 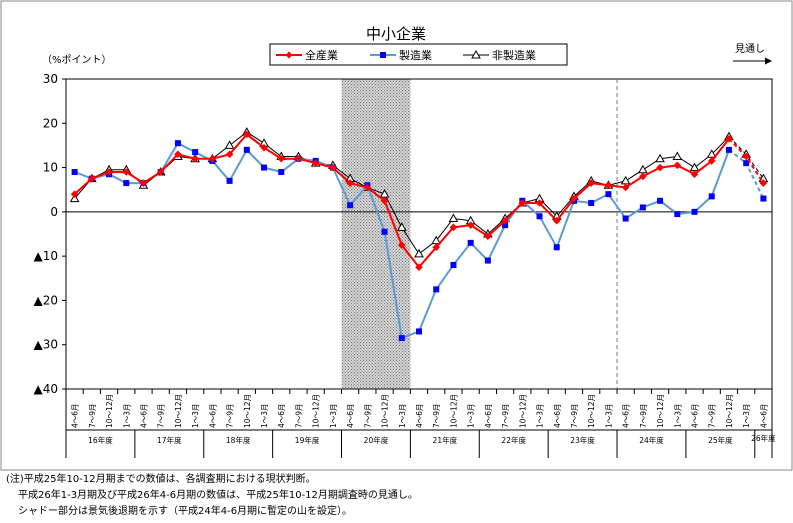 What do you see at coordinates (752, 61) in the screenshot?
I see `outlook-arrow` at bounding box center [752, 61].